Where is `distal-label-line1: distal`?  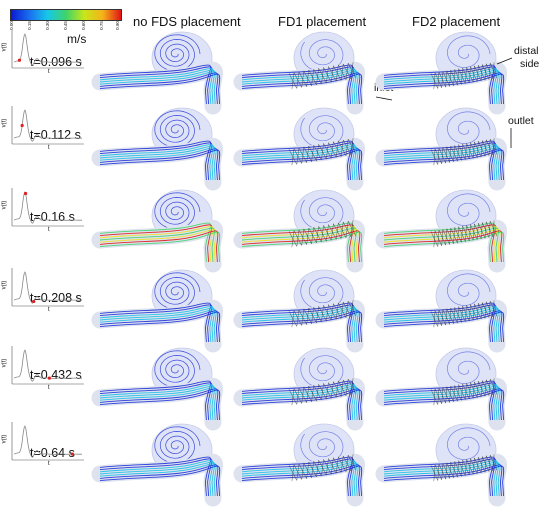 distal-label-line1: distal is located at coordinates (526, 51).